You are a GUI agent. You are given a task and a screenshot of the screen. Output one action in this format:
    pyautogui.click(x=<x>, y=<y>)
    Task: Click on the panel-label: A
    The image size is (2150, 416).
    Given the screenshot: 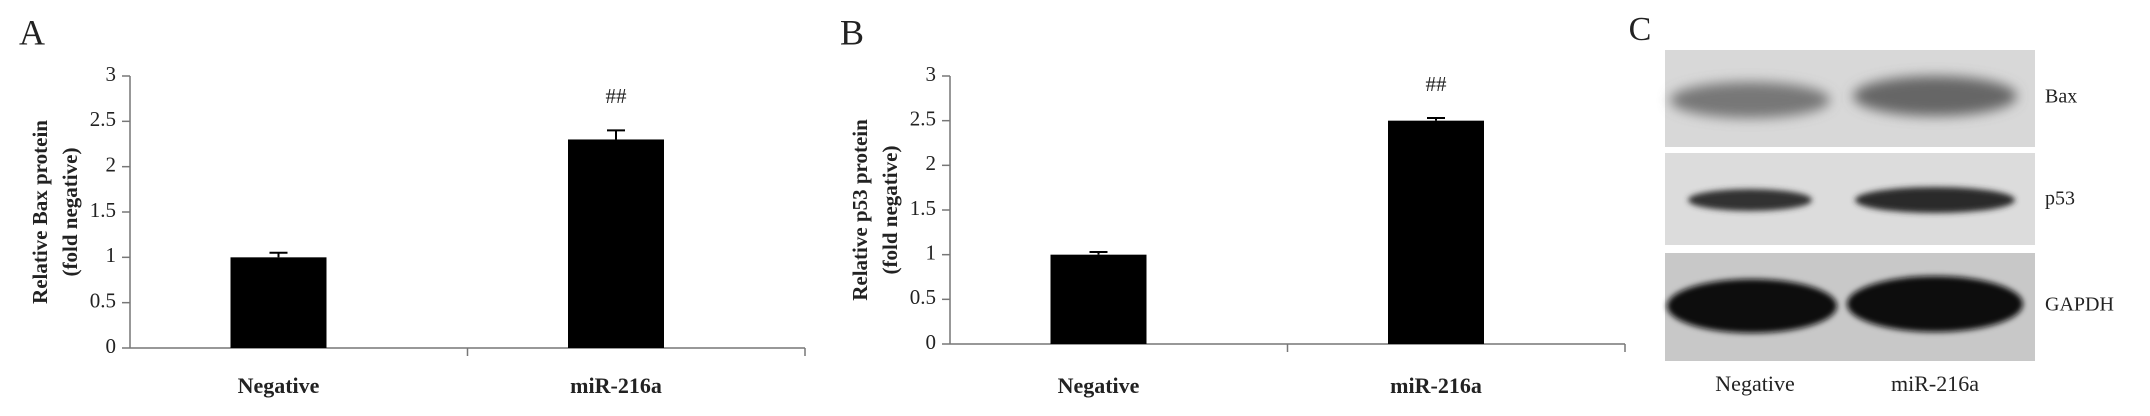 What is the action you would take?
    pyautogui.click(x=32, y=32)
    